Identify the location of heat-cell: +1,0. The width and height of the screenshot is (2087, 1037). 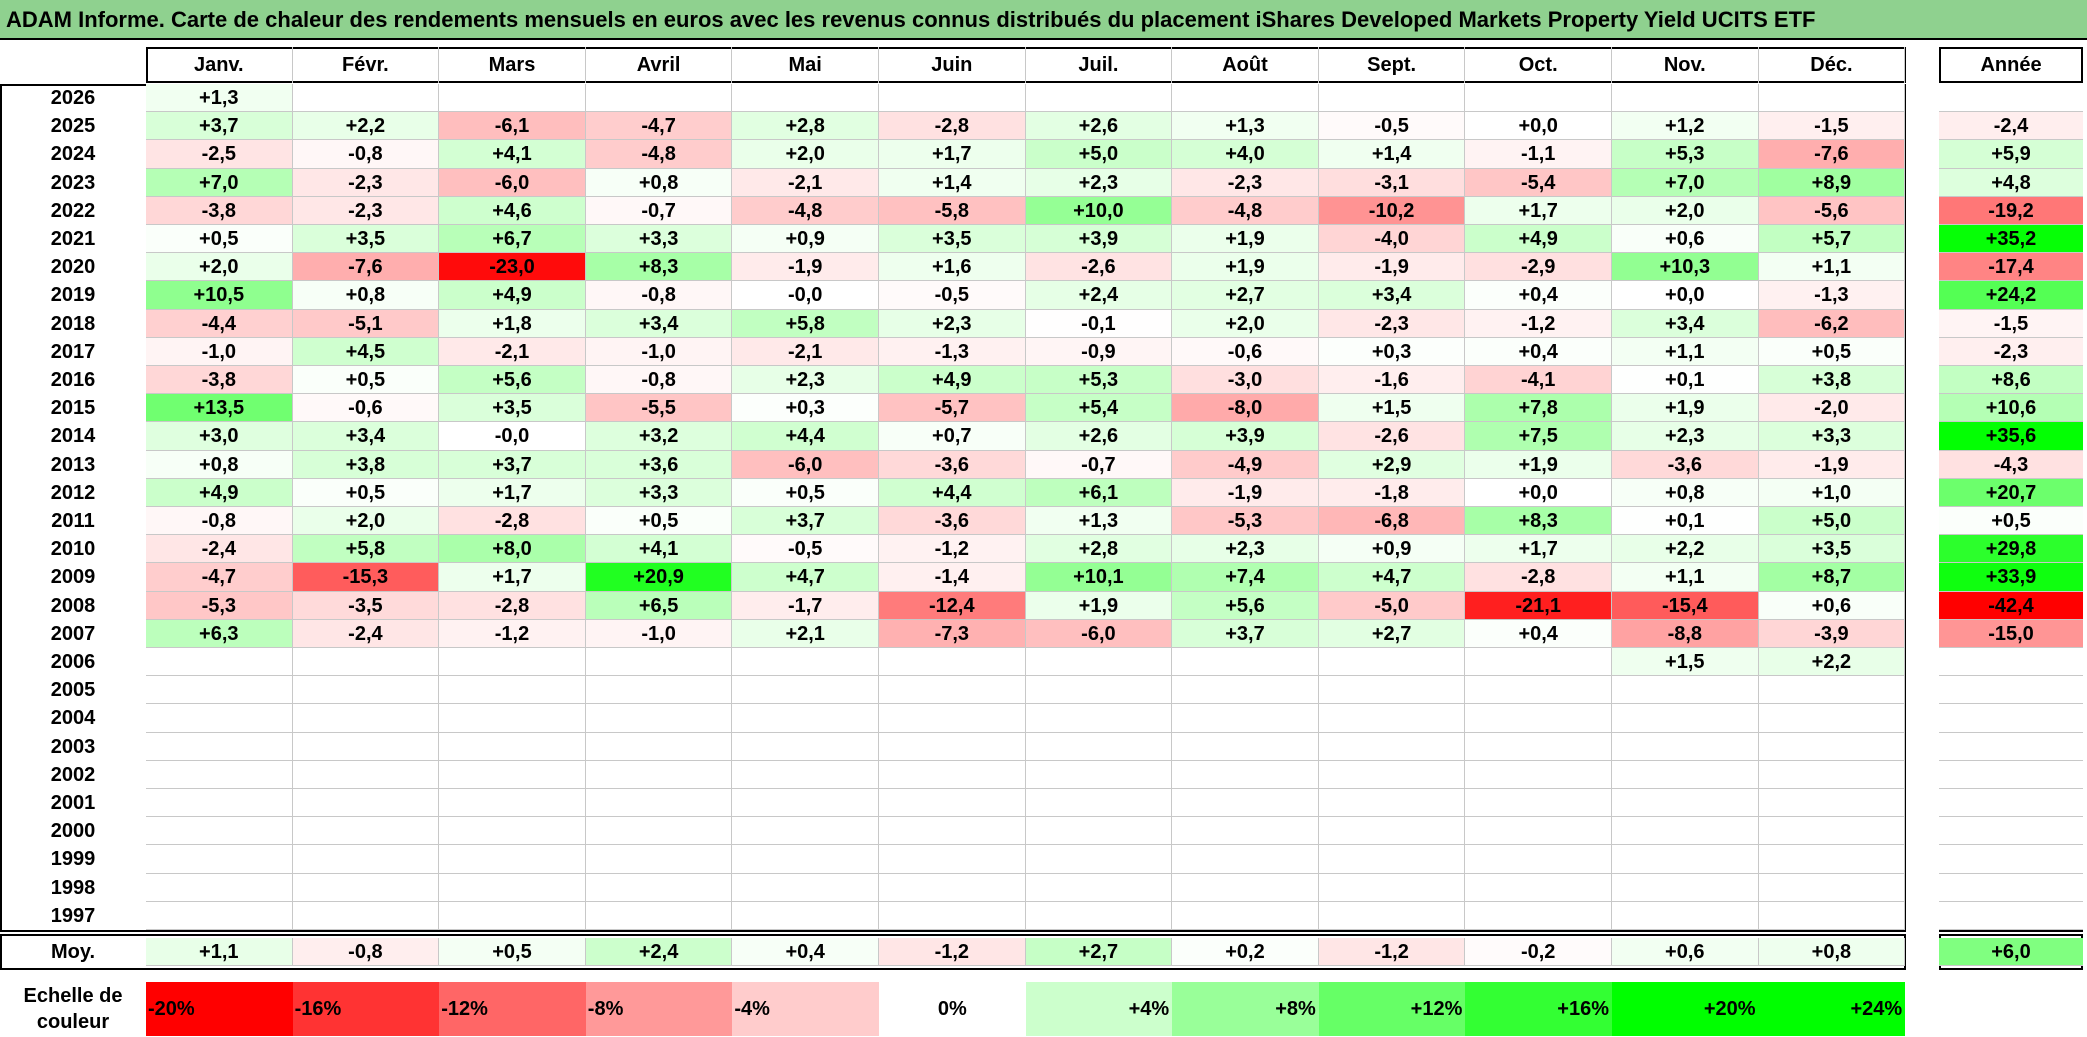
(1832, 492).